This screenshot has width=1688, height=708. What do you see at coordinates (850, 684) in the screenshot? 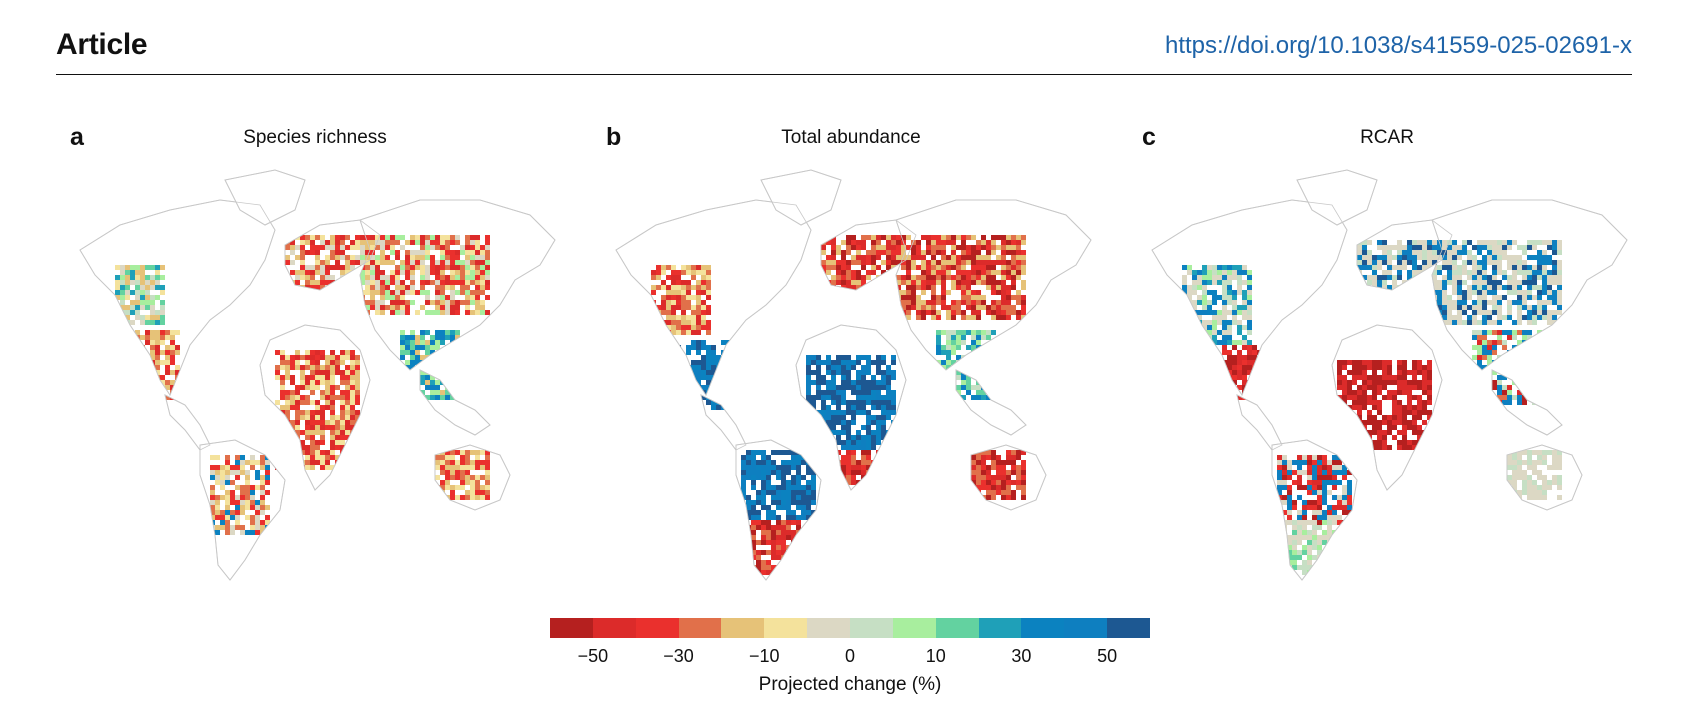
I see `legend-title: Projected change (%)` at bounding box center [850, 684].